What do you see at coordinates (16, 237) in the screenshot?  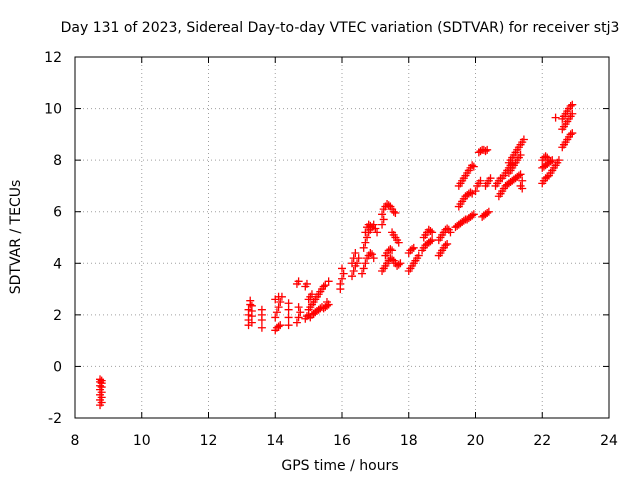 I see `y-axis-label: SDTVAR / TECUs` at bounding box center [16, 237].